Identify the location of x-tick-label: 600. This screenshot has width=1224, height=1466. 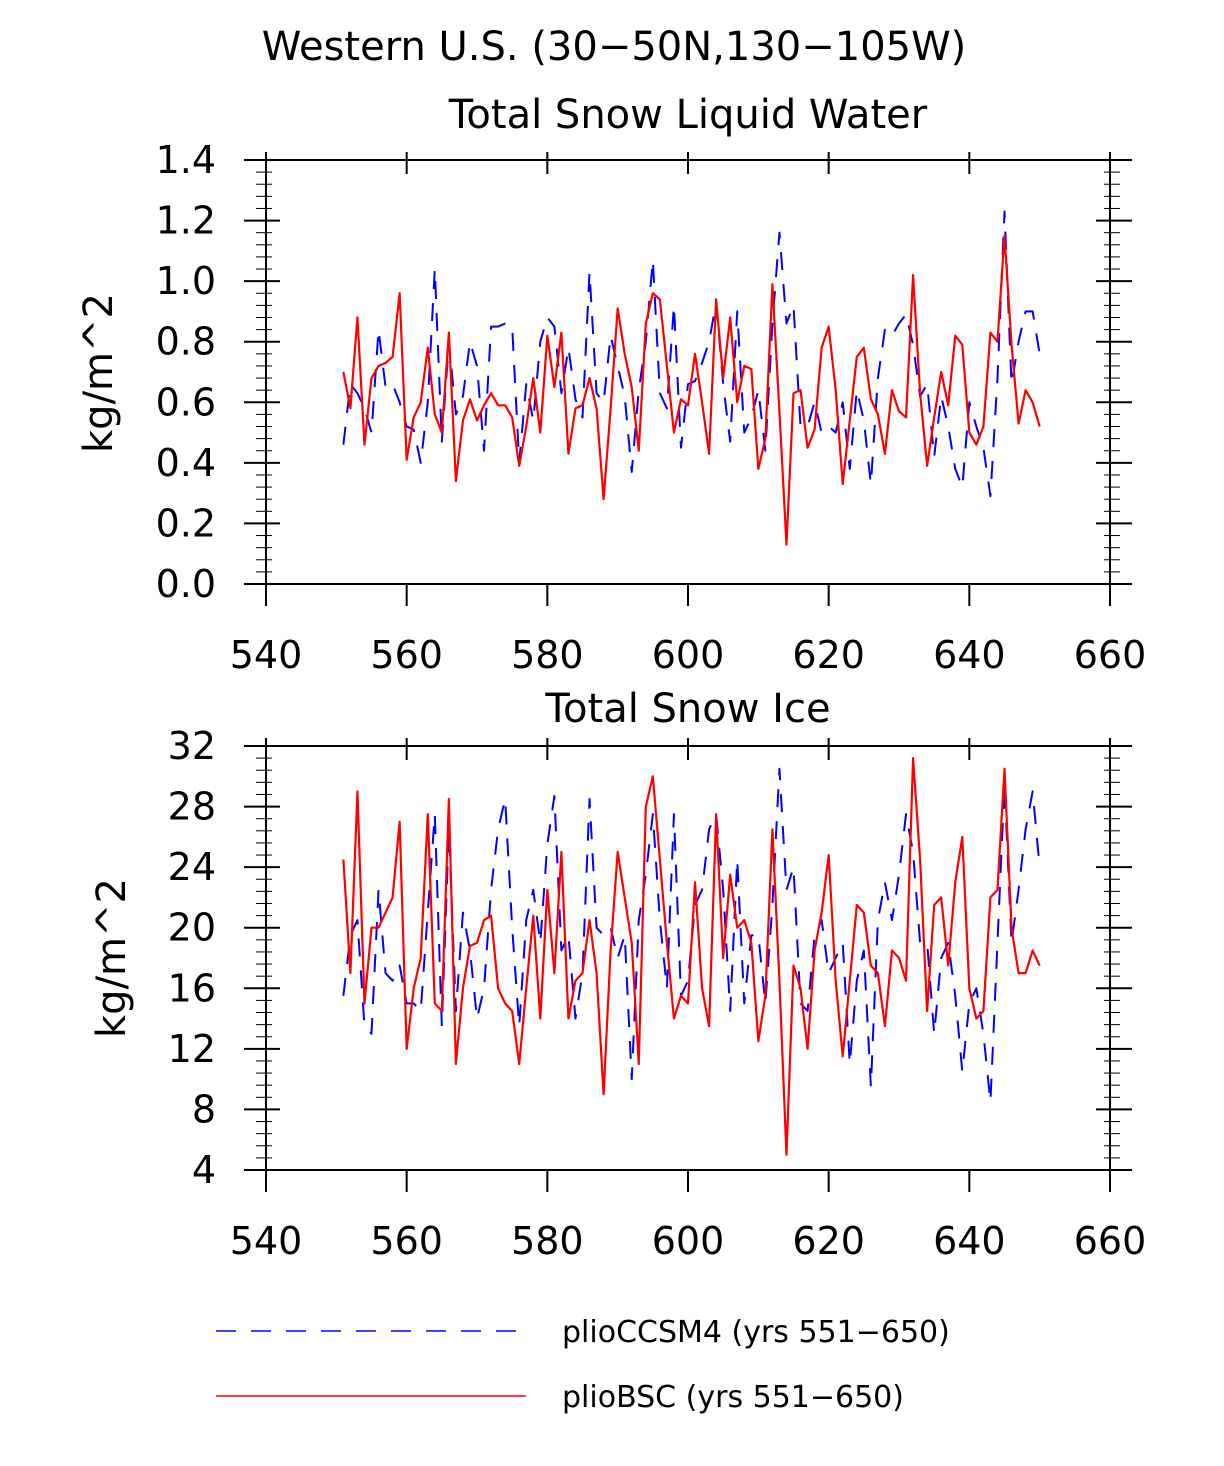
(688, 1241).